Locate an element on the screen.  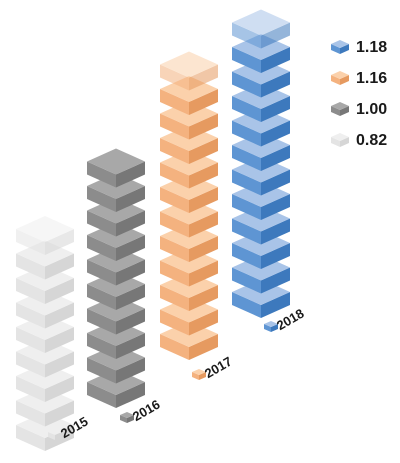
bar-2017-block-1-right-face is located at coordinates (203, 347).